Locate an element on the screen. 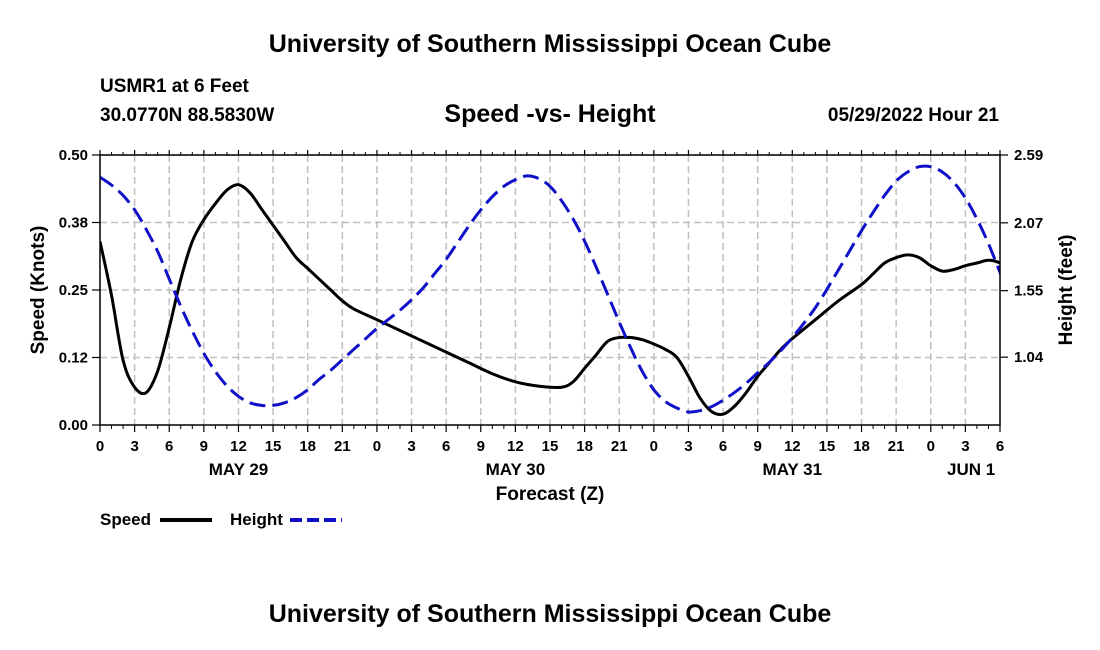 This screenshot has width=1100, height=650. station-coordinates: 30.0770N 88.5830W is located at coordinates (187, 115).